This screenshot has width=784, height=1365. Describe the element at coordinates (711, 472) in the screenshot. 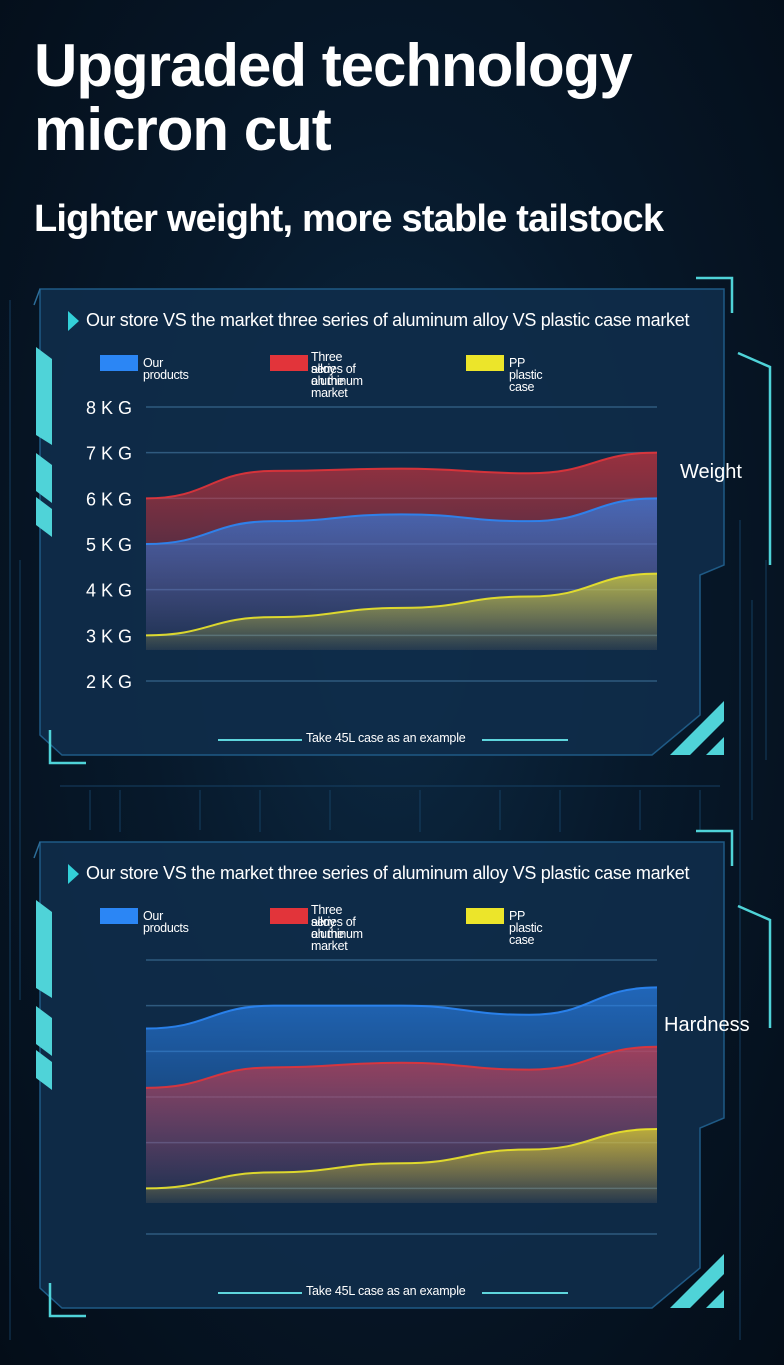

I see `weight-label: Weight` at that location.